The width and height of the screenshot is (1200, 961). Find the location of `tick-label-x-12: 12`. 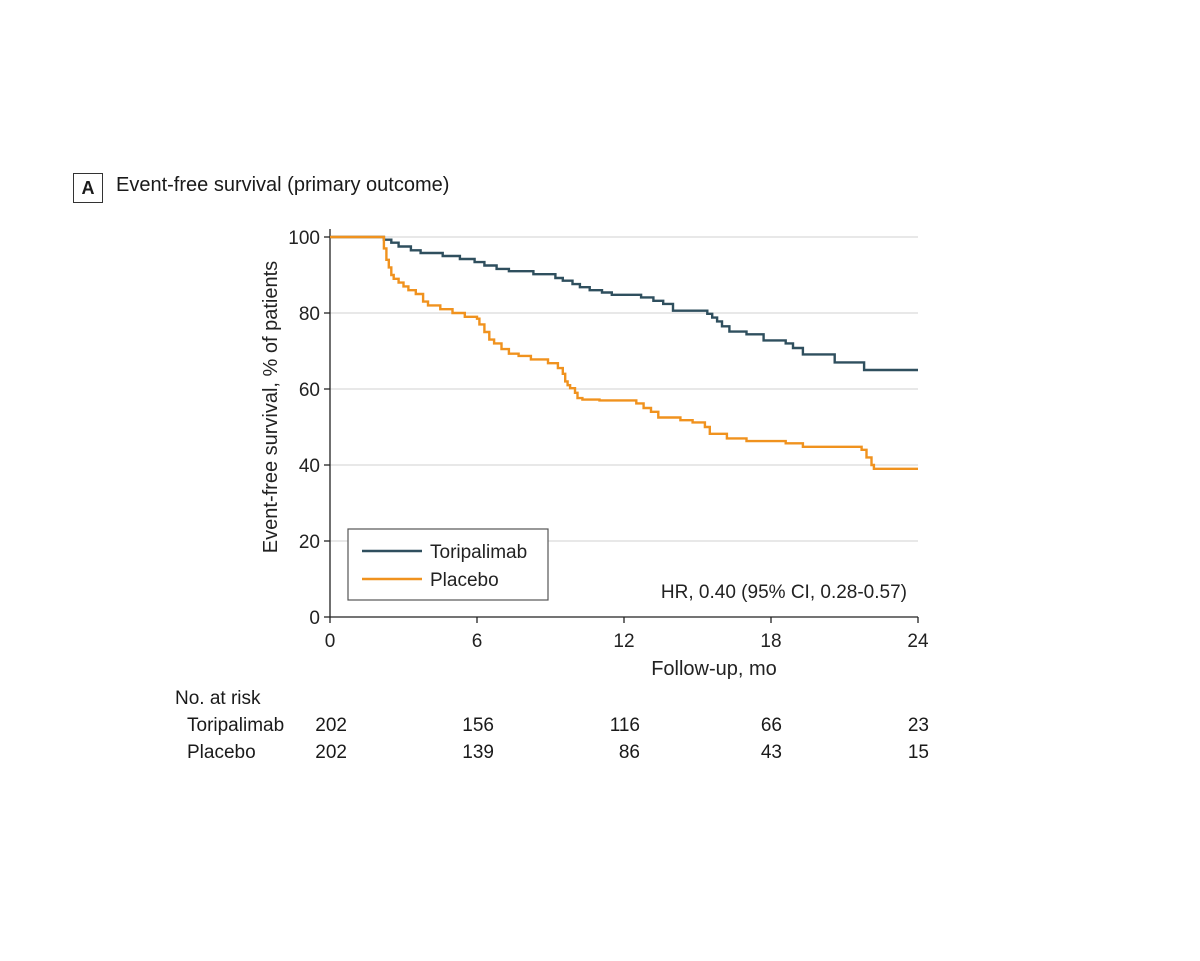

tick-label-x-12: 12 is located at coordinates (623, 641).